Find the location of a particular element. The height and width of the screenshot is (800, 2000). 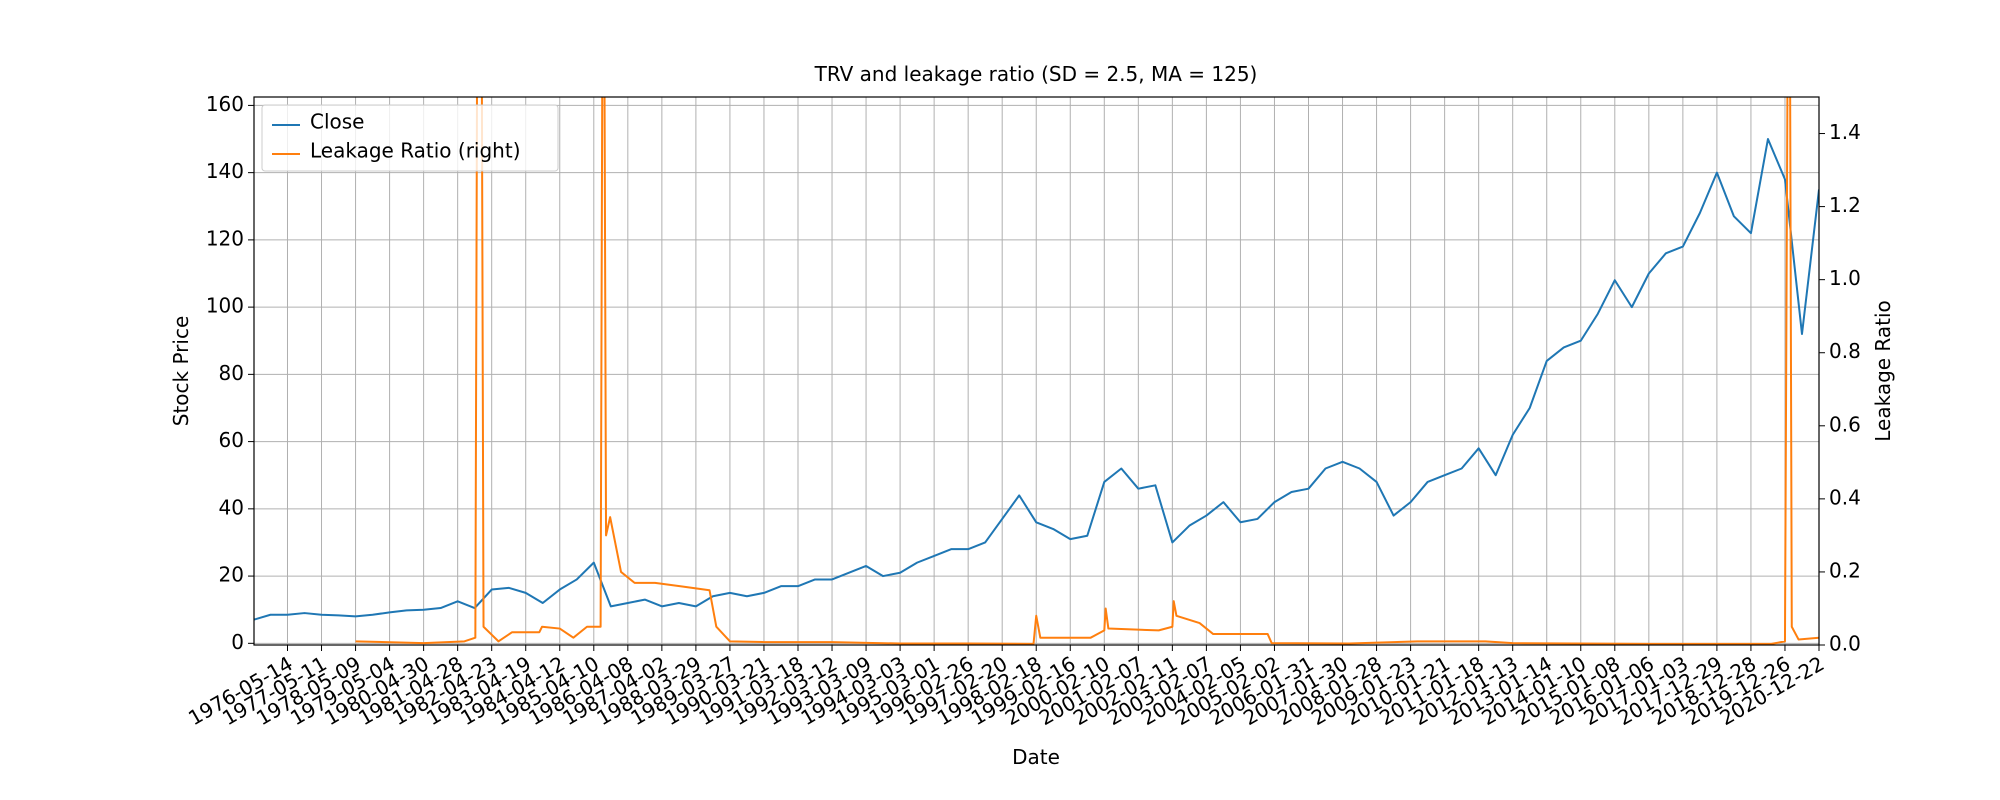

y2-tick-label: 0.4 is located at coordinates (1845, 497).